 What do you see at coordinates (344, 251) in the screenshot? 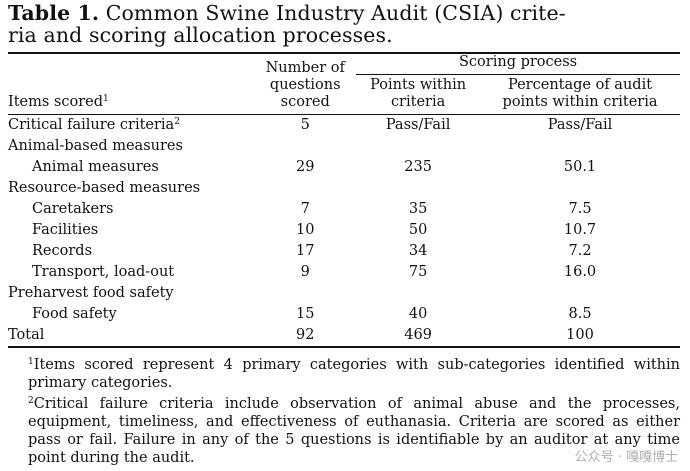
I see `table-row-records: Records 17 34 7.2` at bounding box center [344, 251].